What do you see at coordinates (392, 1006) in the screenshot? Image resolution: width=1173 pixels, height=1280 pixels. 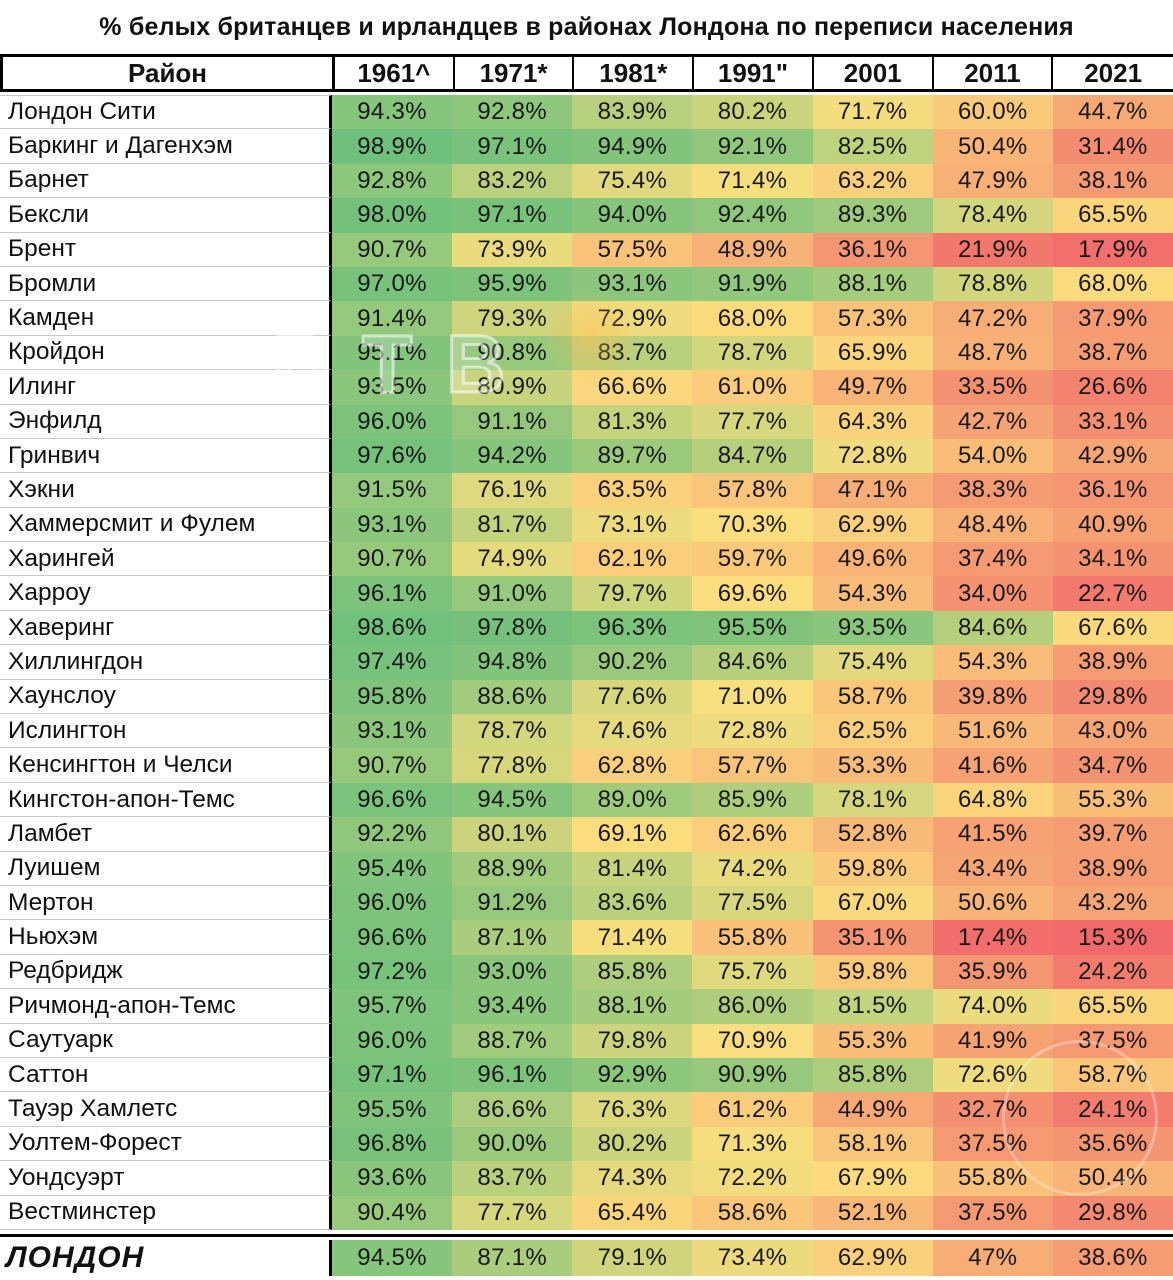 I see `census-value-cell: 95.7%` at bounding box center [392, 1006].